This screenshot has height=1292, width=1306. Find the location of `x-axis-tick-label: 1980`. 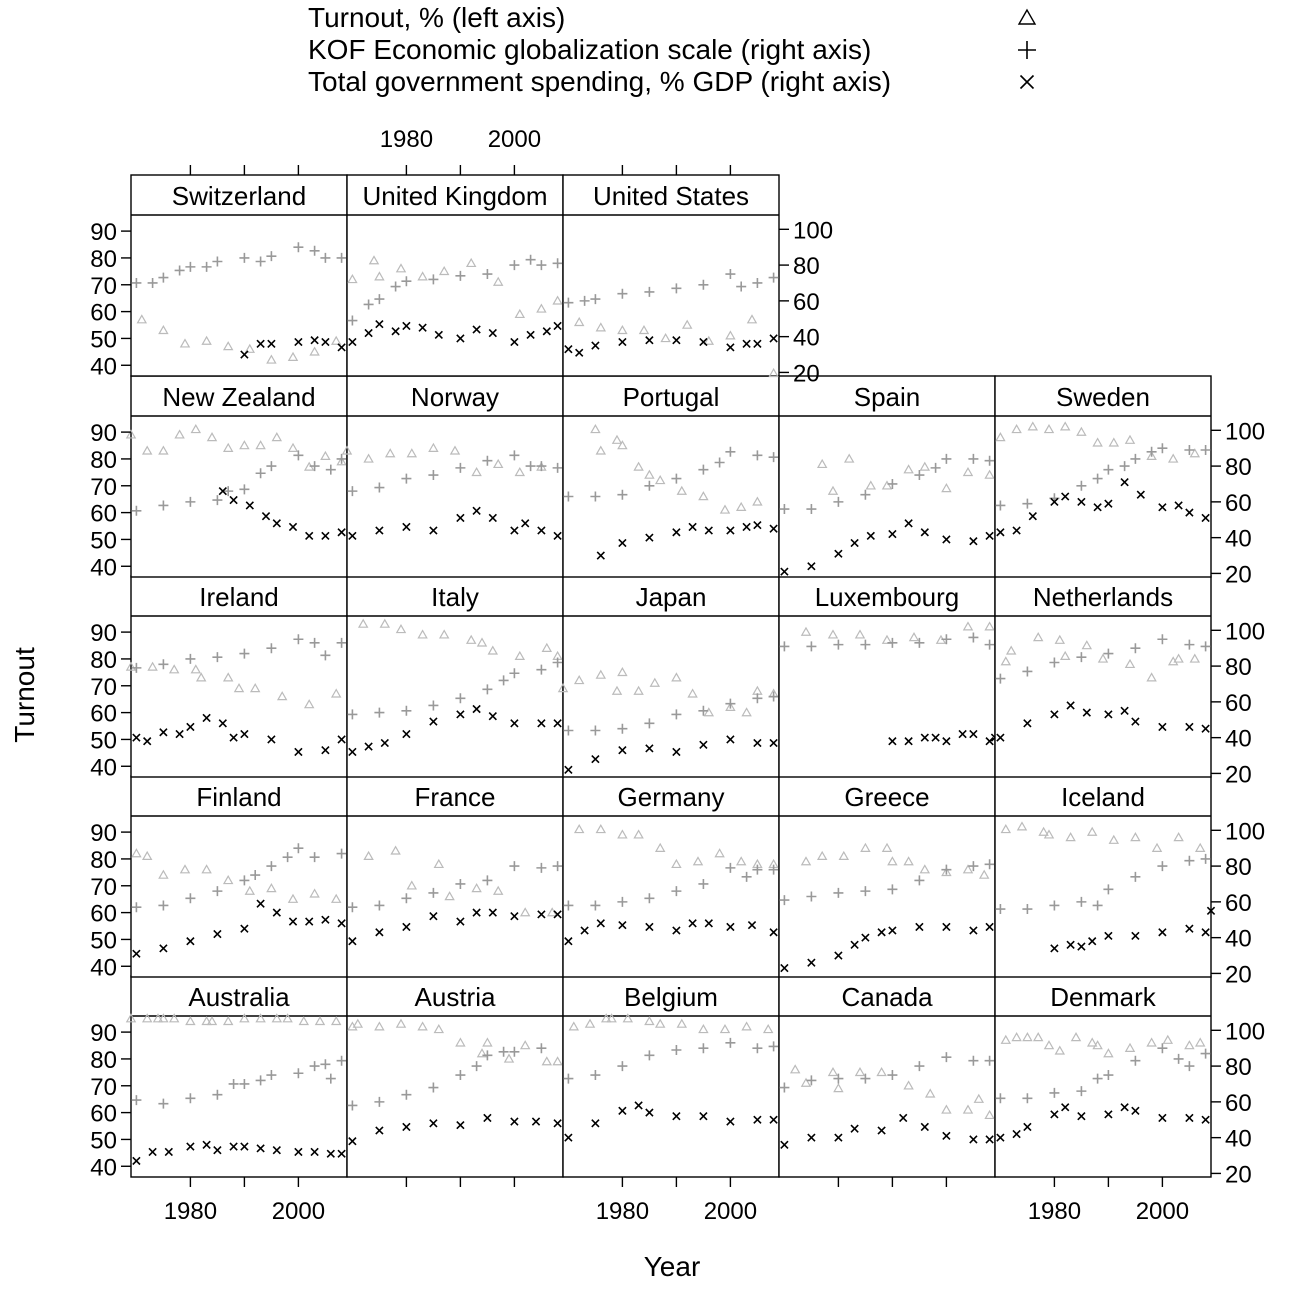

x-axis-tick-label: 1980 is located at coordinates (622, 1211).